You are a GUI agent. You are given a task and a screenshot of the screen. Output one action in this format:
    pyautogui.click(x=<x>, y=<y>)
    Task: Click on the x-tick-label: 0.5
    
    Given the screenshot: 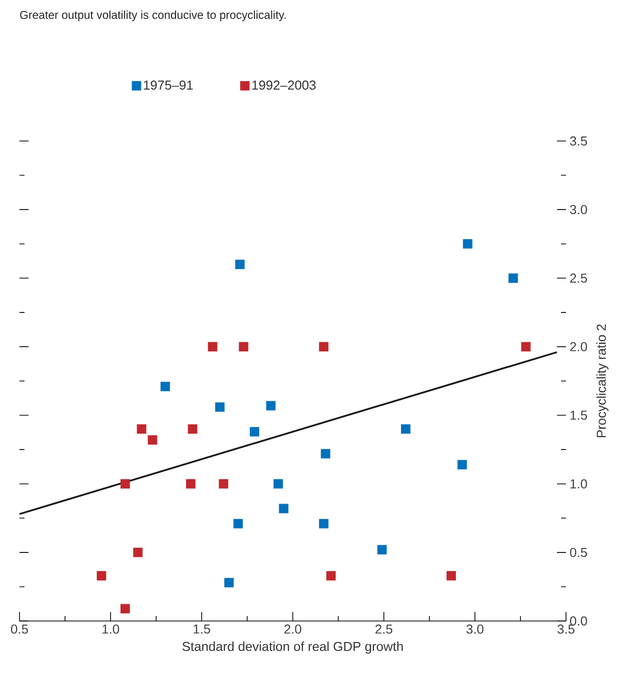 What is the action you would take?
    pyautogui.click(x=19, y=629)
    